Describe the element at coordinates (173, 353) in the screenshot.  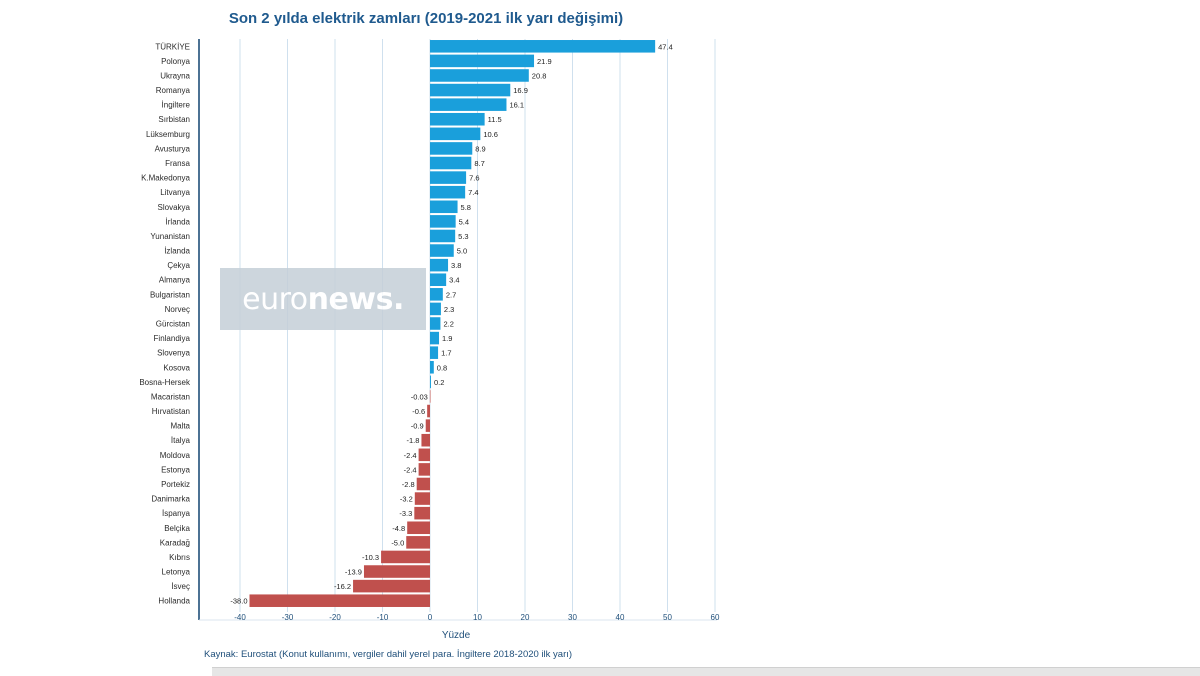
I see `category-label: Slovenya` at that location.